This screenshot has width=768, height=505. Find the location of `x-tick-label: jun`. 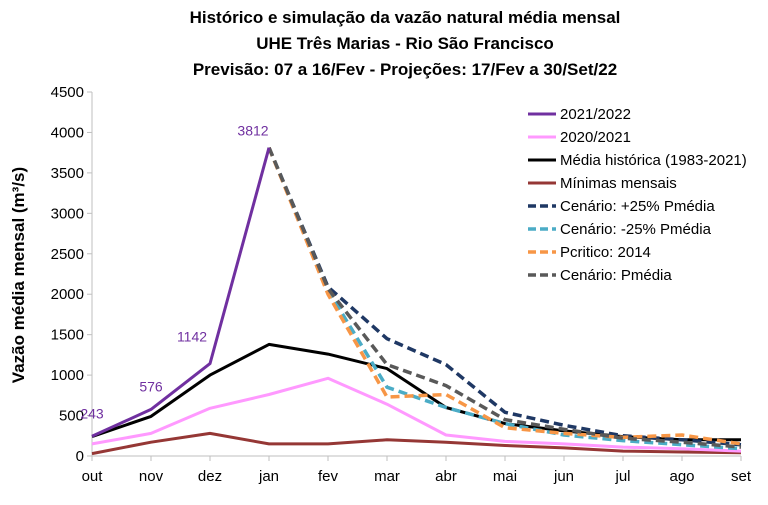

x-tick-label: jun is located at coordinates (563, 476).